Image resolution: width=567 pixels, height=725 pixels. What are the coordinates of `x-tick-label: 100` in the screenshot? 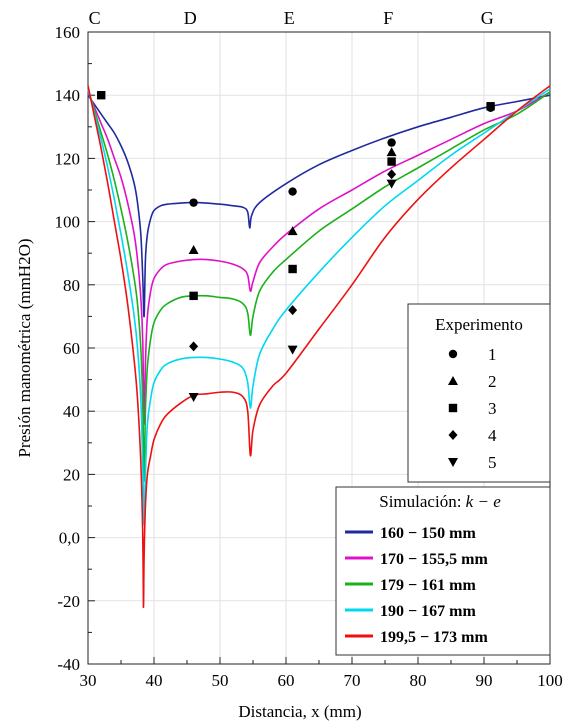 It's located at (550, 680).